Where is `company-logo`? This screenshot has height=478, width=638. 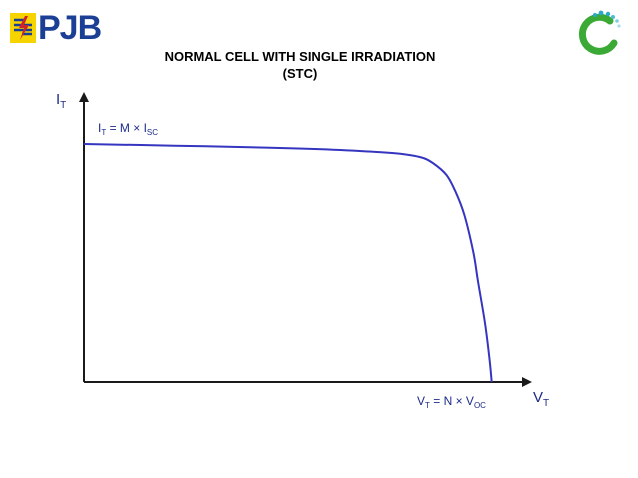
company-logo is located at coordinates (601, 33).